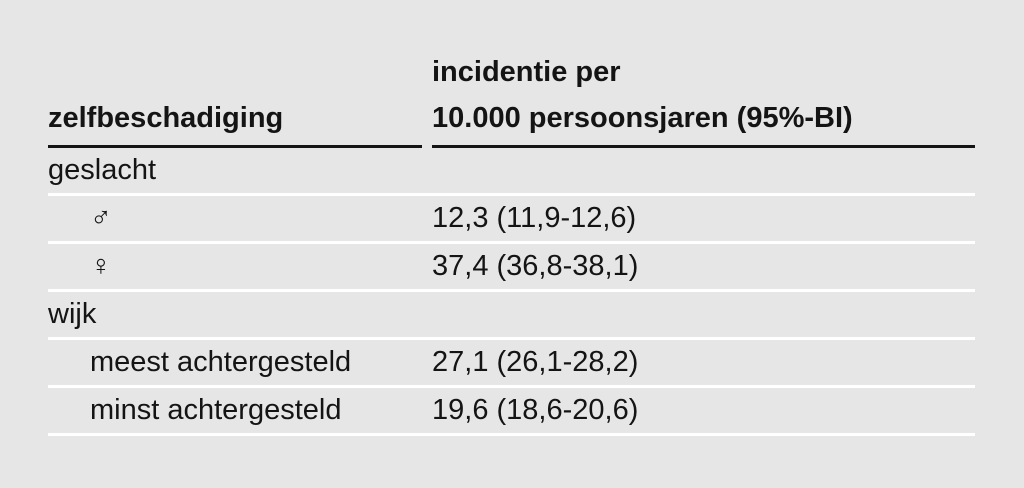 The image size is (1024, 488). I want to click on male-icon: ♂, so click(101, 218).